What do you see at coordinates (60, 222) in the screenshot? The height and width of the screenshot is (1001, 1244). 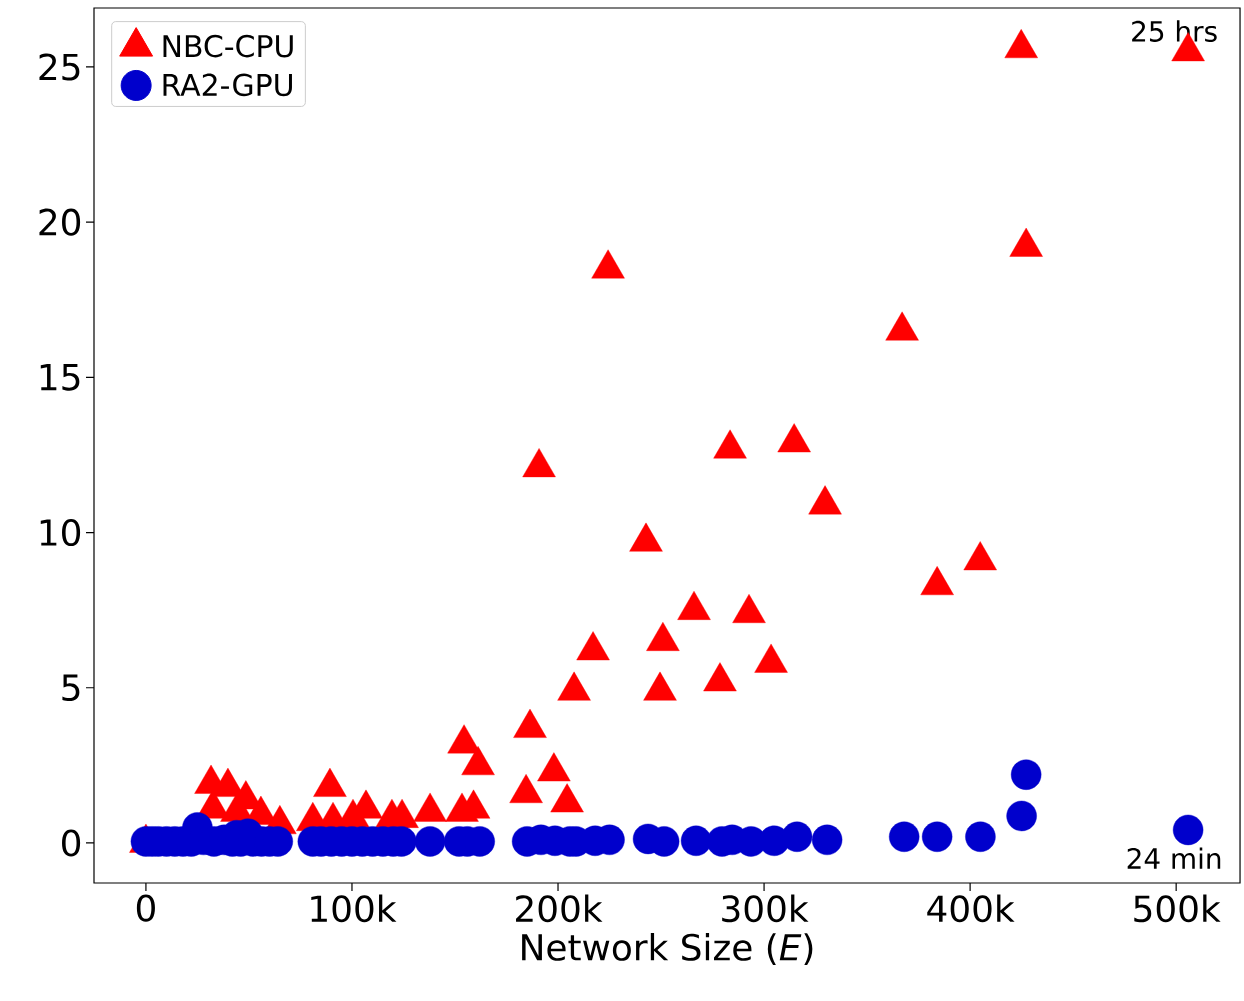 I see `y-tick-label: 20` at bounding box center [60, 222].